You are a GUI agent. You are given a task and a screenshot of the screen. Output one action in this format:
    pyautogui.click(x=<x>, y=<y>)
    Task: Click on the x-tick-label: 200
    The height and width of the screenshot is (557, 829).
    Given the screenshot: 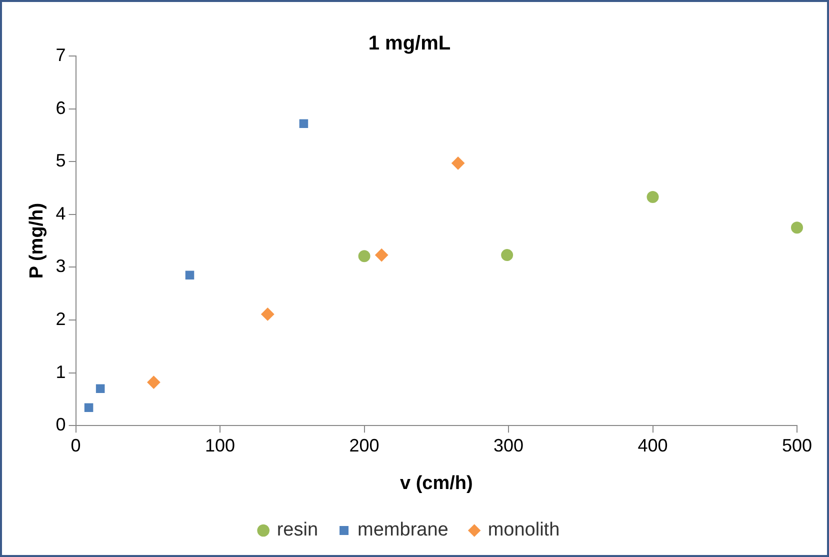 What is the action you would take?
    pyautogui.click(x=364, y=445)
    